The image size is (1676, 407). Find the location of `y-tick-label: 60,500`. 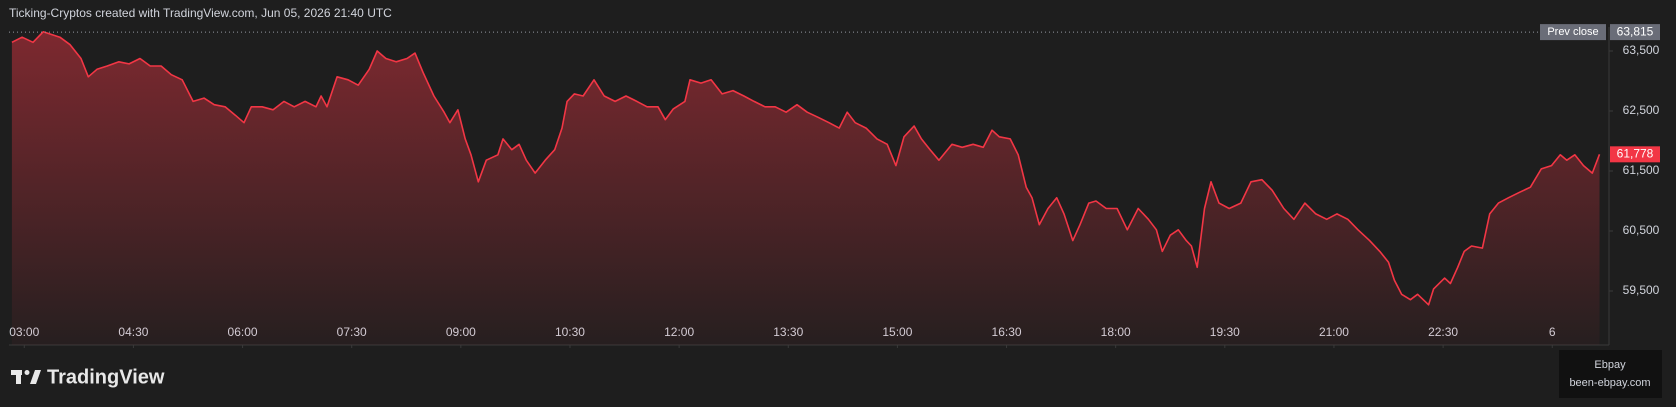

y-tick-label: 60,500 is located at coordinates (1641, 230).